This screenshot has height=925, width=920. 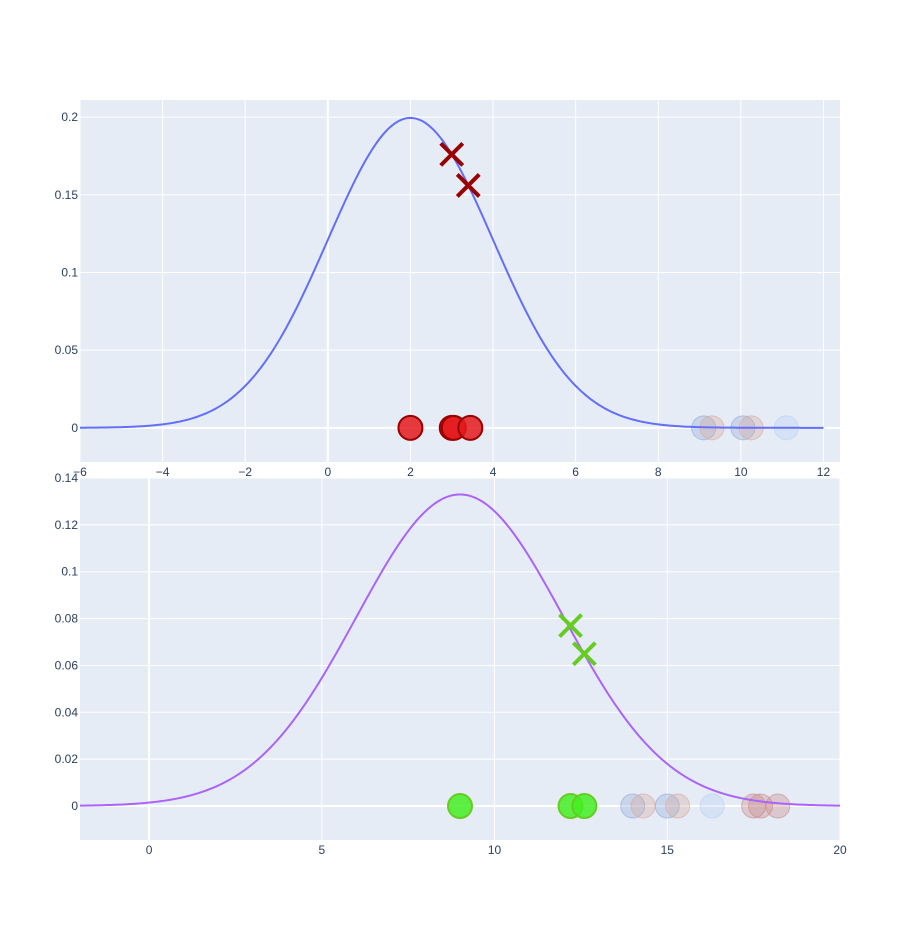 I want to click on subplot-1-x-tick-label: 0, so click(x=327, y=472).